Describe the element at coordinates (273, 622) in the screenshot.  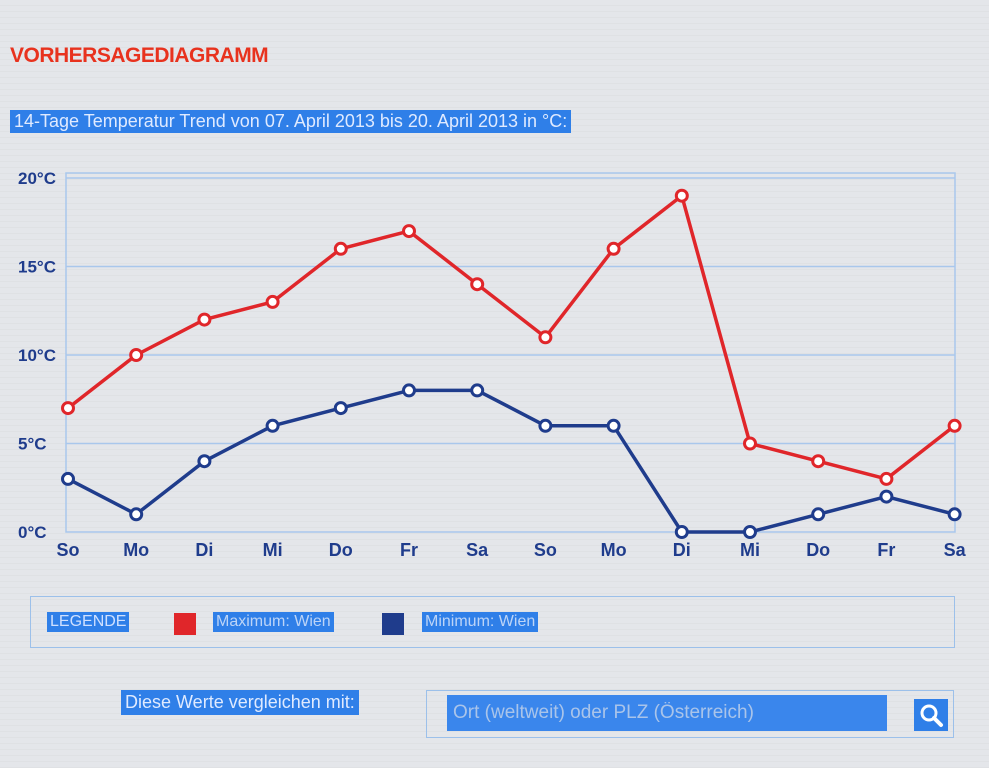
I see `legend-label-max: Maximum: Wien` at that location.